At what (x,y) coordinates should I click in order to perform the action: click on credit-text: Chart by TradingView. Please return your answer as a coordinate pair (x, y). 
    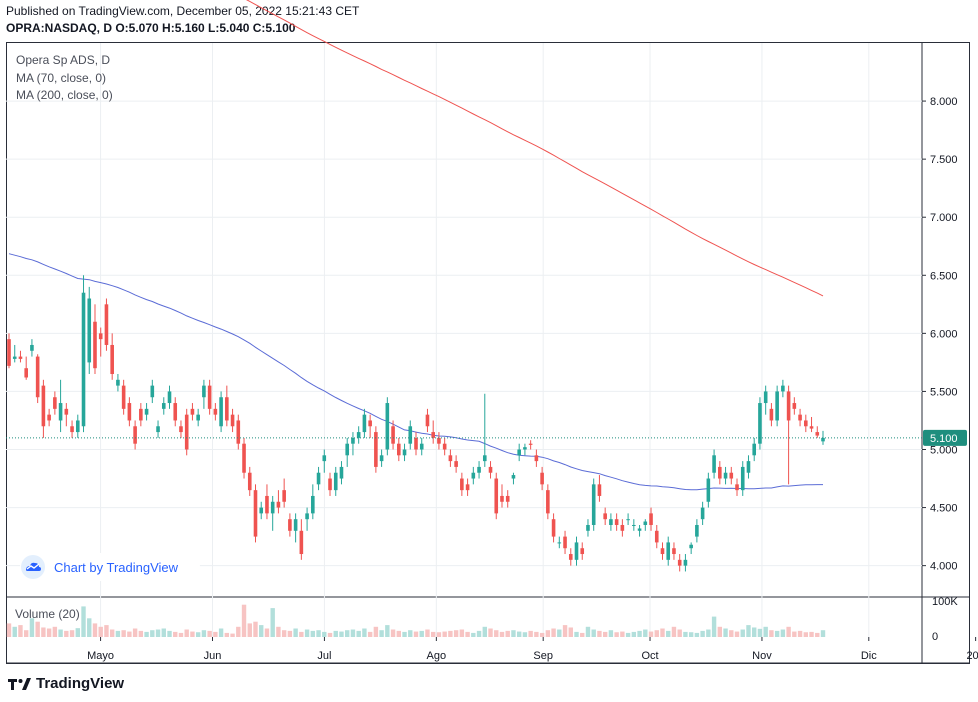
    Looking at the image, I should click on (116, 567).